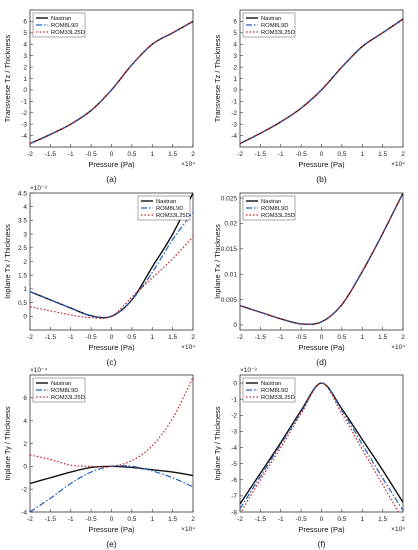 The height and width of the screenshot is (550, 418). What do you see at coordinates (234, 496) in the screenshot?
I see `y-tick-label: -7` at bounding box center [234, 496].